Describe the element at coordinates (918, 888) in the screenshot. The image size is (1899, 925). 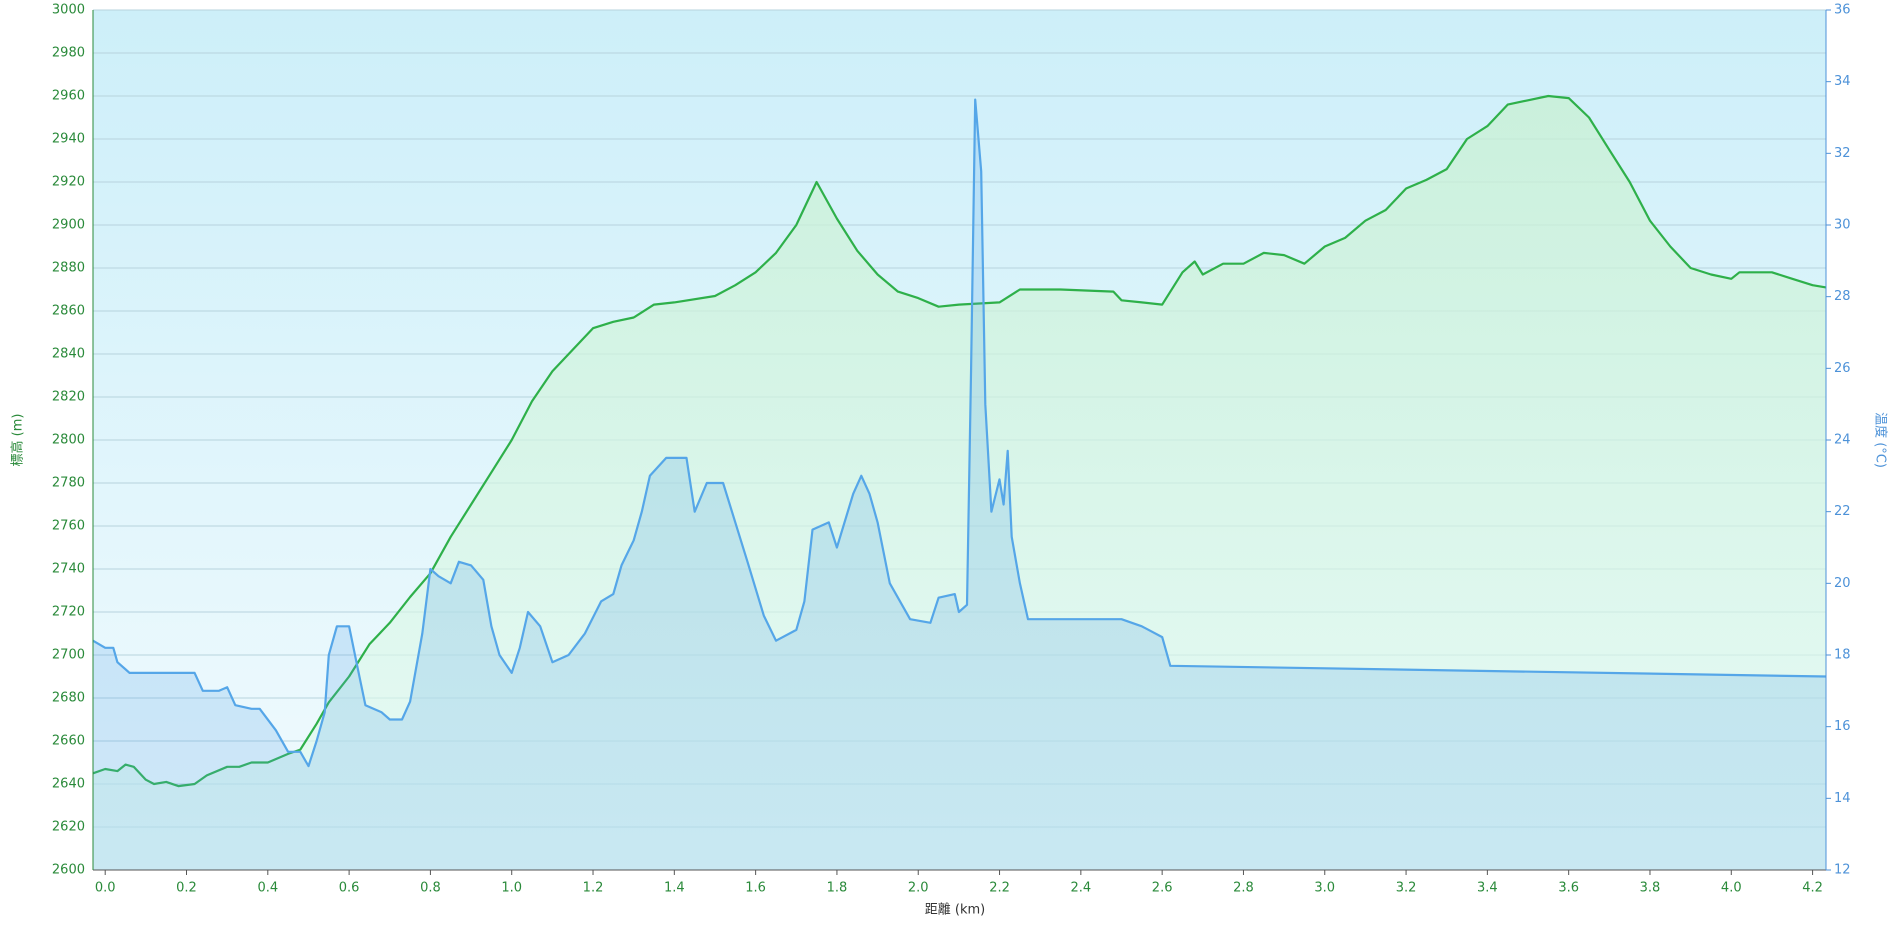
I see `x-tick-label: 2.0` at that location.